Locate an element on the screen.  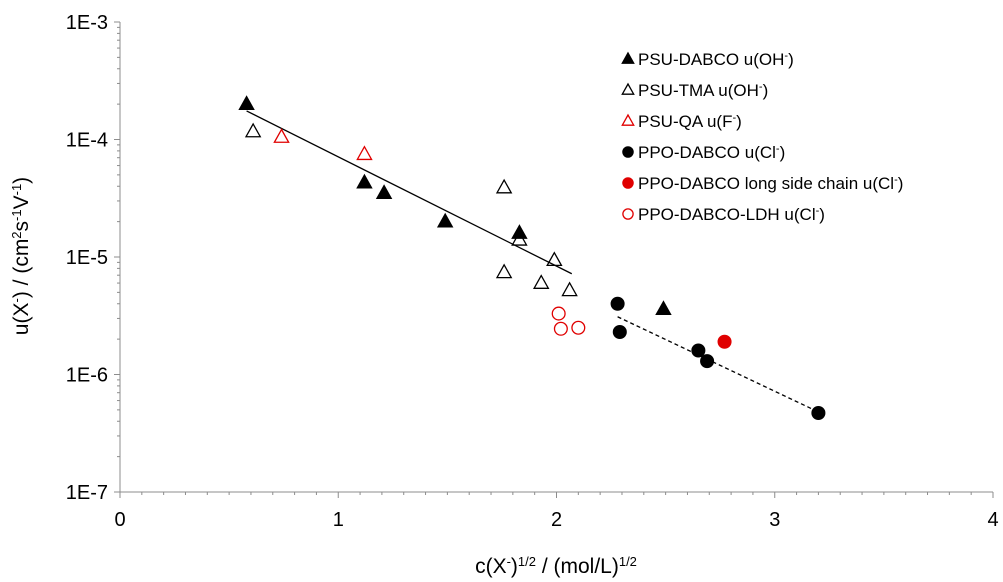
legend-entry-ppo-dabco-long-side-chain: PPO-DABCO long side chain u(Cl-) is located at coordinates (770, 183).